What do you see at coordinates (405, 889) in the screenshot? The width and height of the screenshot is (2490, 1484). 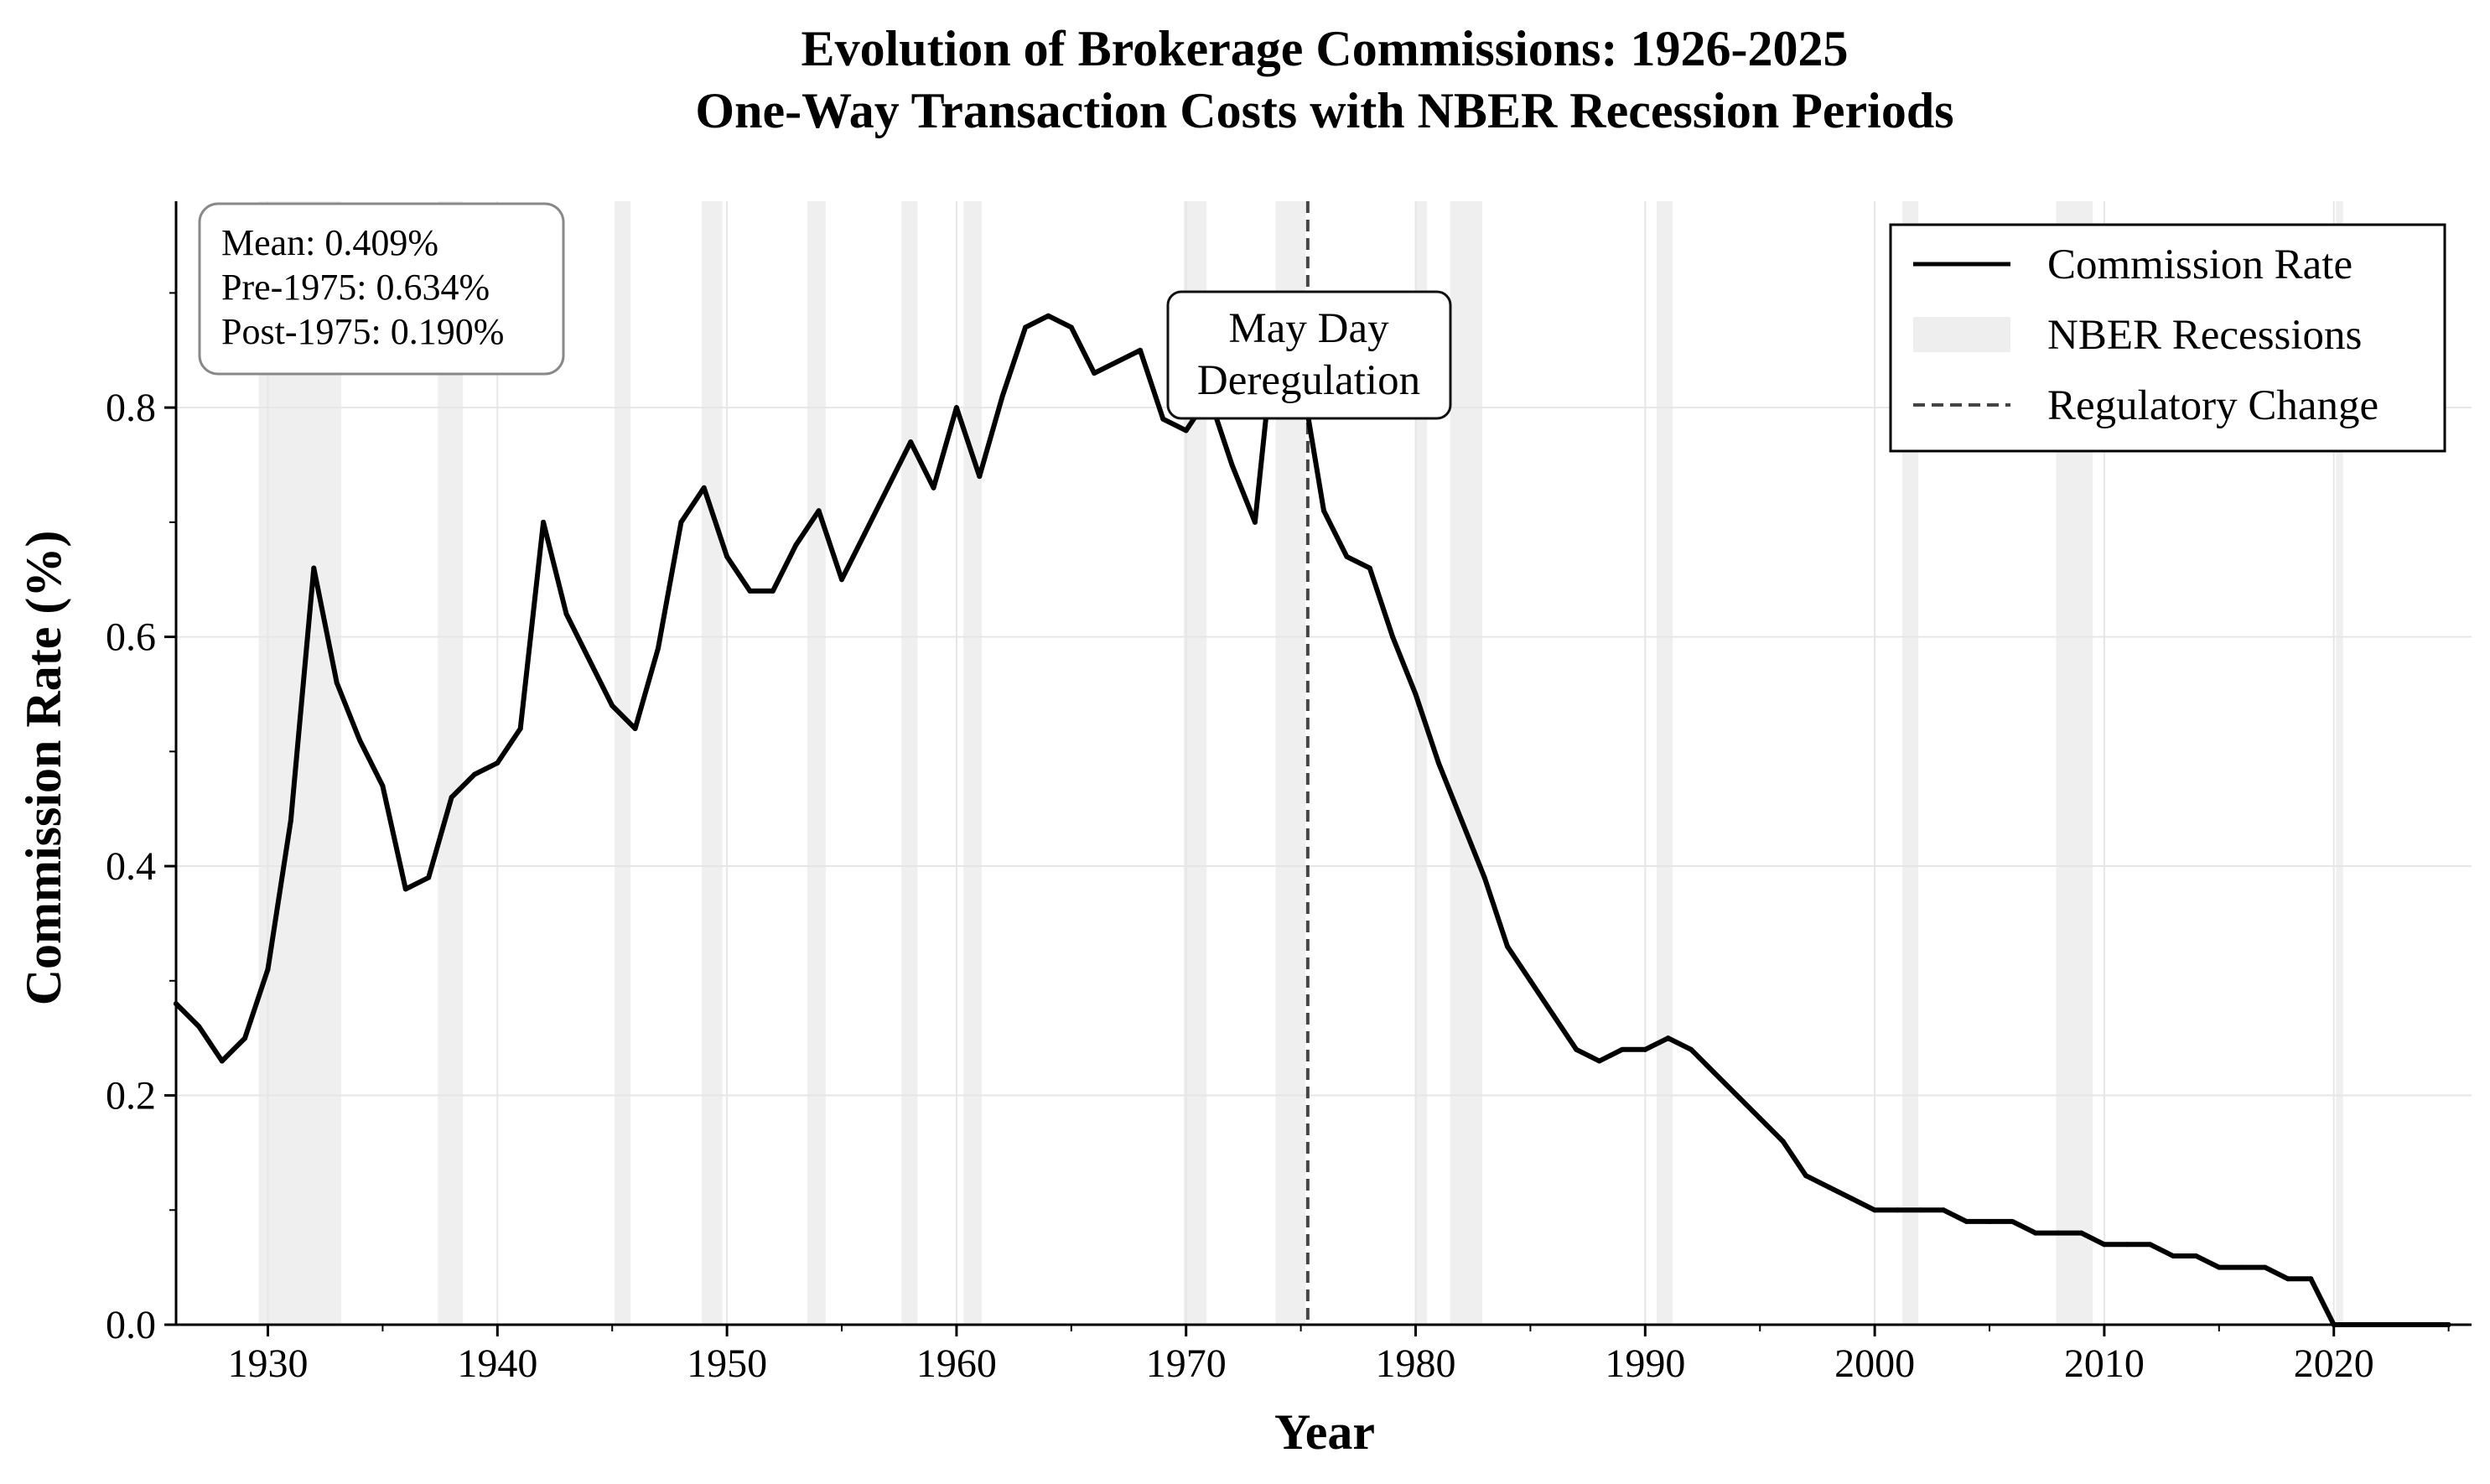 I see `data-point-1936` at bounding box center [405, 889].